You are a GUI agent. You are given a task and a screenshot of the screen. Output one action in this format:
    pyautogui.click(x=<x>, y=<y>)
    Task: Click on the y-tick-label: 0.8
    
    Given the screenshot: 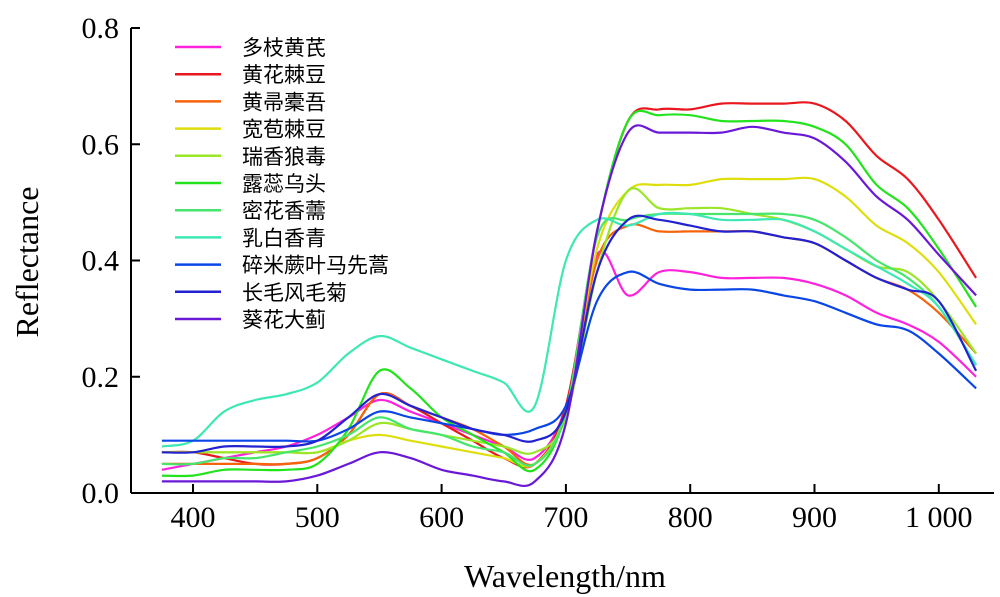 What is the action you would take?
    pyautogui.click(x=101, y=28)
    